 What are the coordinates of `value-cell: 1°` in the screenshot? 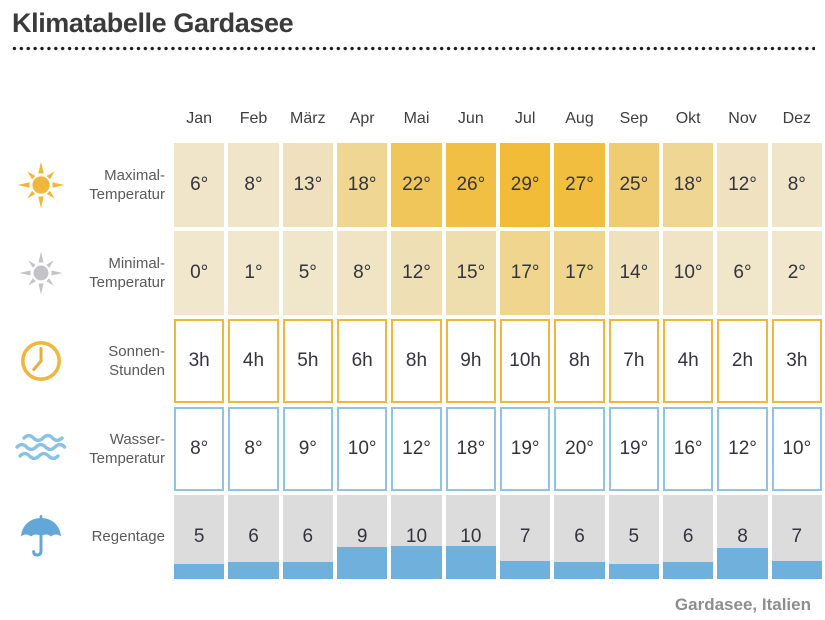 It's located at (253, 273).